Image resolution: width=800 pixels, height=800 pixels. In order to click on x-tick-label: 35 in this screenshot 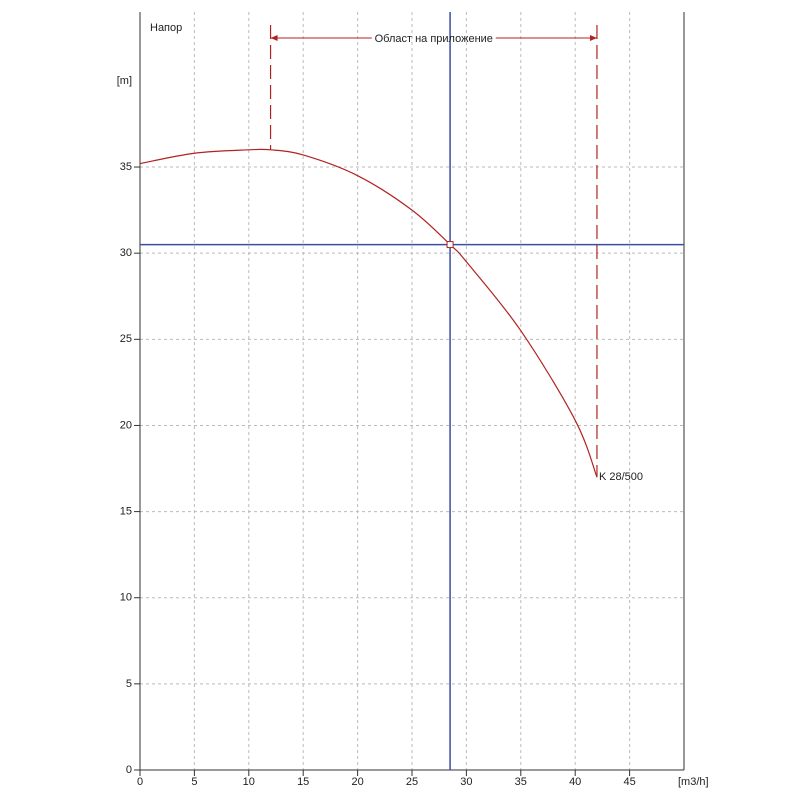, I will do `click(521, 782)`.